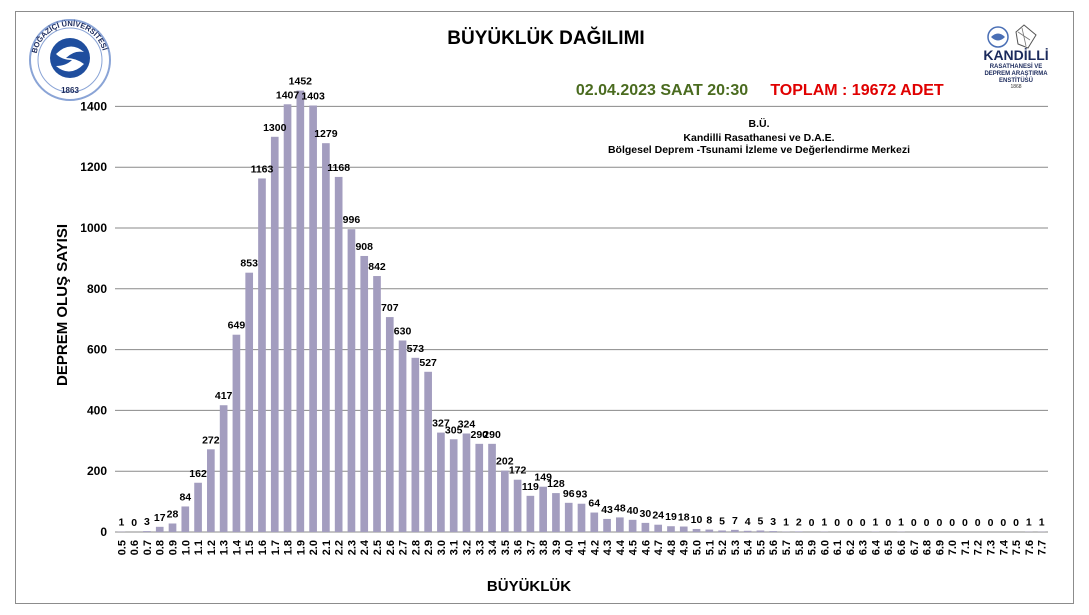  What do you see at coordinates (479, 435) in the screenshot?
I see `data-label: 290` at bounding box center [479, 435].